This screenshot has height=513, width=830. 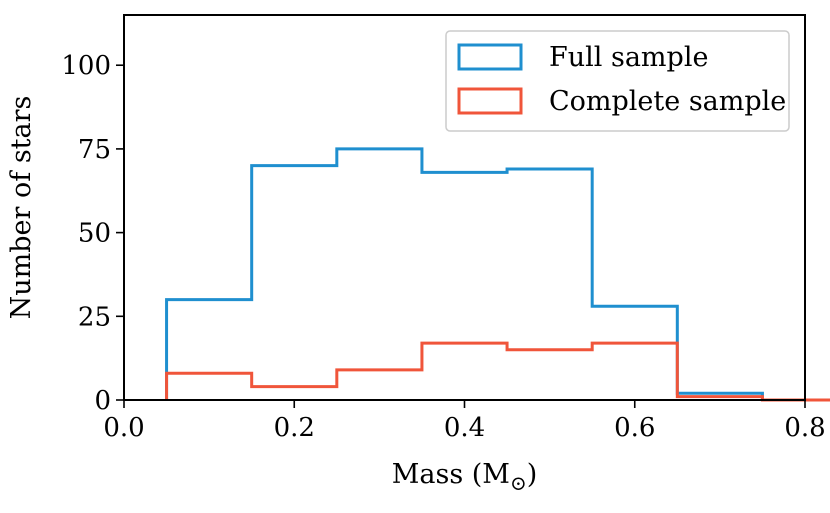 I want to click on legend-swatch-complete-sample, so click(x=490, y=101).